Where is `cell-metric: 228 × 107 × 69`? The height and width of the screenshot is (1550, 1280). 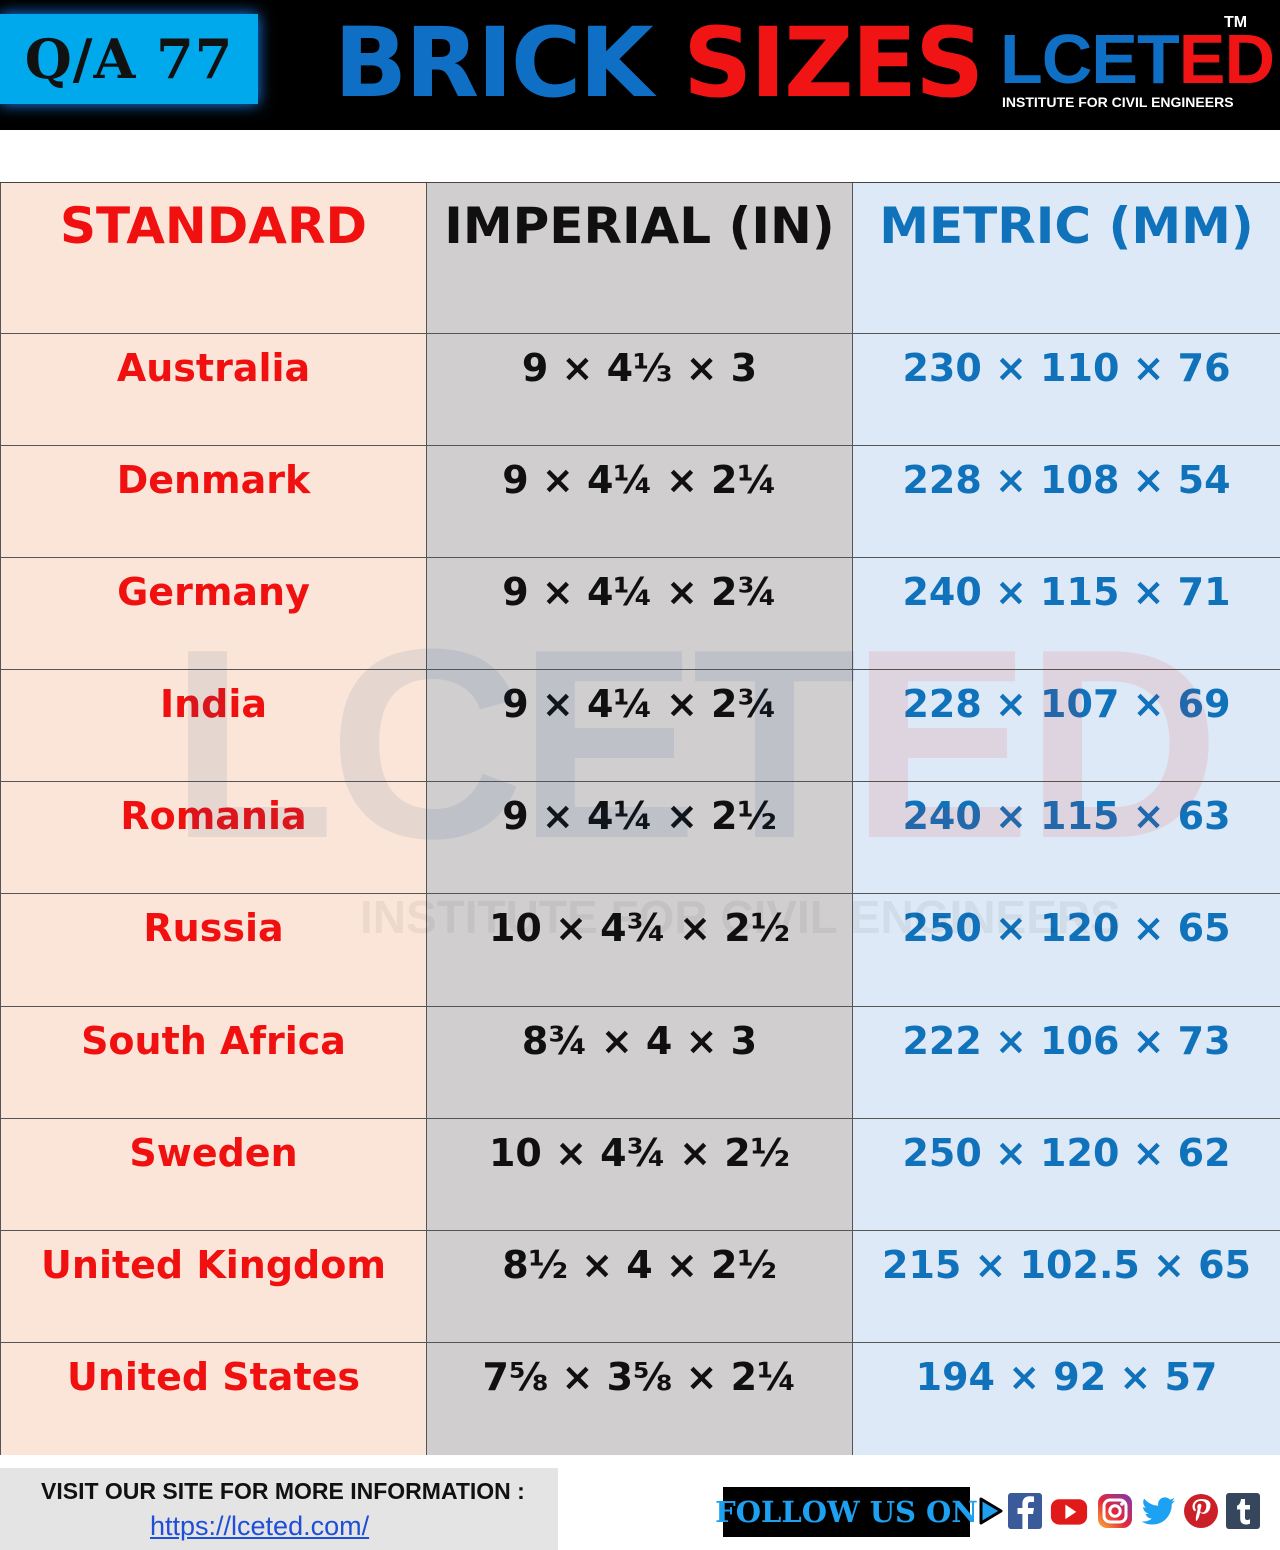 cell-metric: 228 × 107 × 69 is located at coordinates (1066, 726).